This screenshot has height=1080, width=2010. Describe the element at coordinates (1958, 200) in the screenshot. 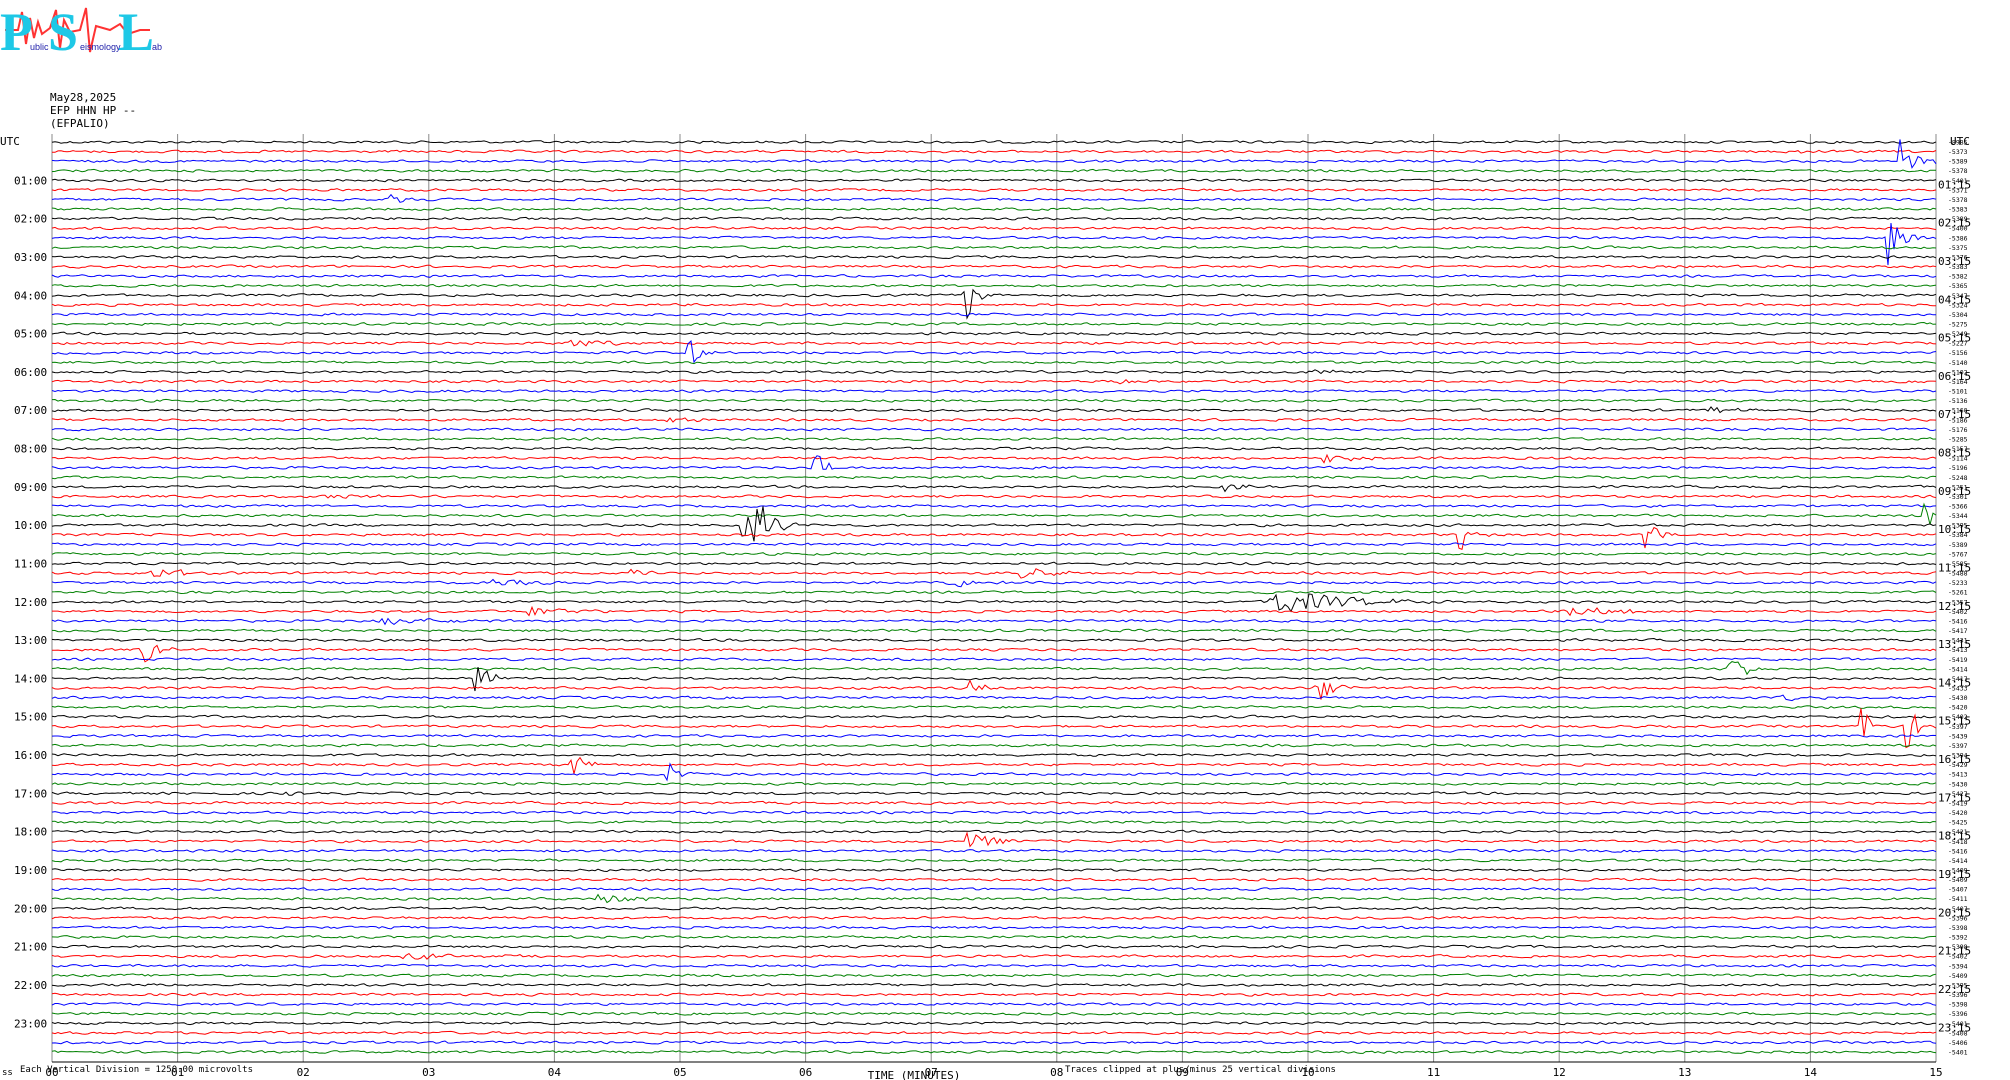

I see `trace-offset-label: -5378` at that location.